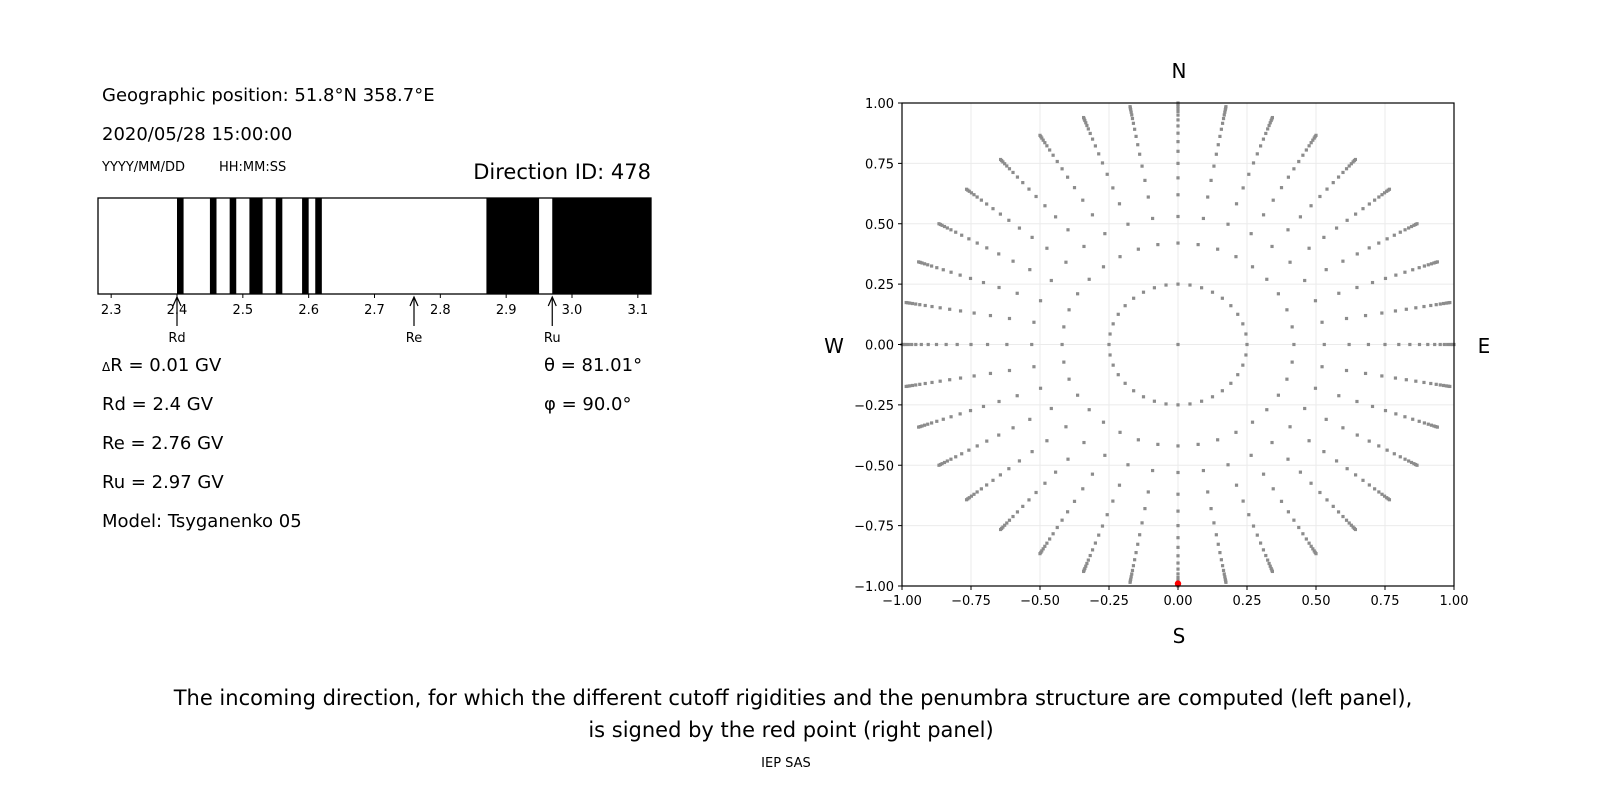 The width and height of the screenshot is (1600, 800). Describe the element at coordinates (177, 301) in the screenshot. I see `arrow-head-icon` at that location.